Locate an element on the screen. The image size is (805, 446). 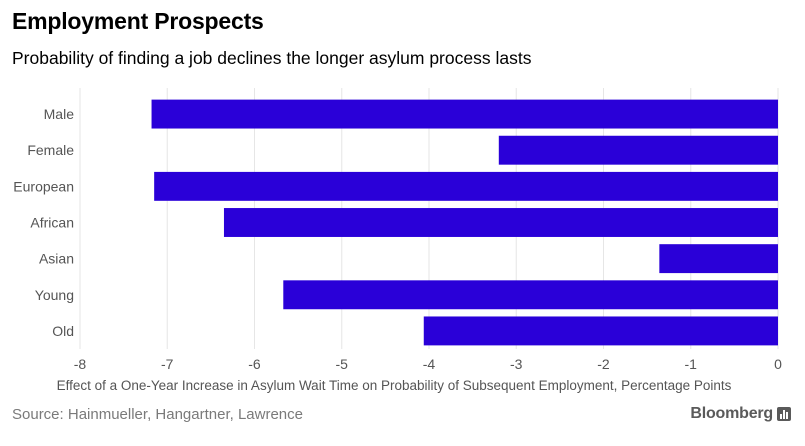
category-label: Old is located at coordinates (63, 331).